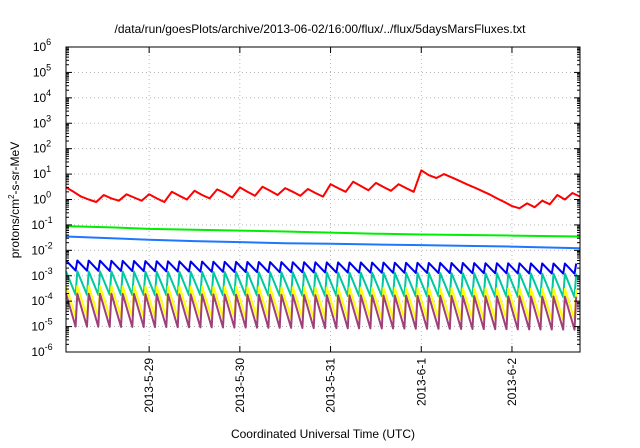  What do you see at coordinates (41, 223) in the screenshot?
I see `y-tick-label: 10⁻¹` at bounding box center [41, 223].